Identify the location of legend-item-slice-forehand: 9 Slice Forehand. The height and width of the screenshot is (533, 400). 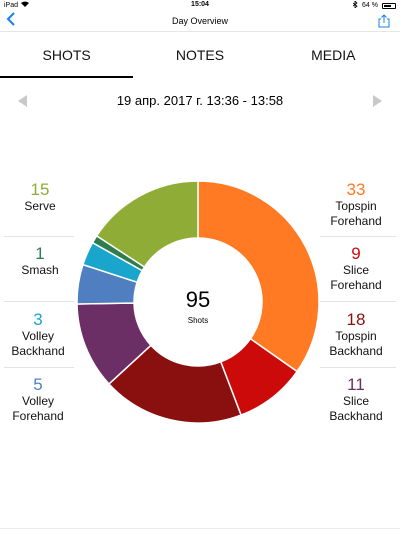
(356, 268).